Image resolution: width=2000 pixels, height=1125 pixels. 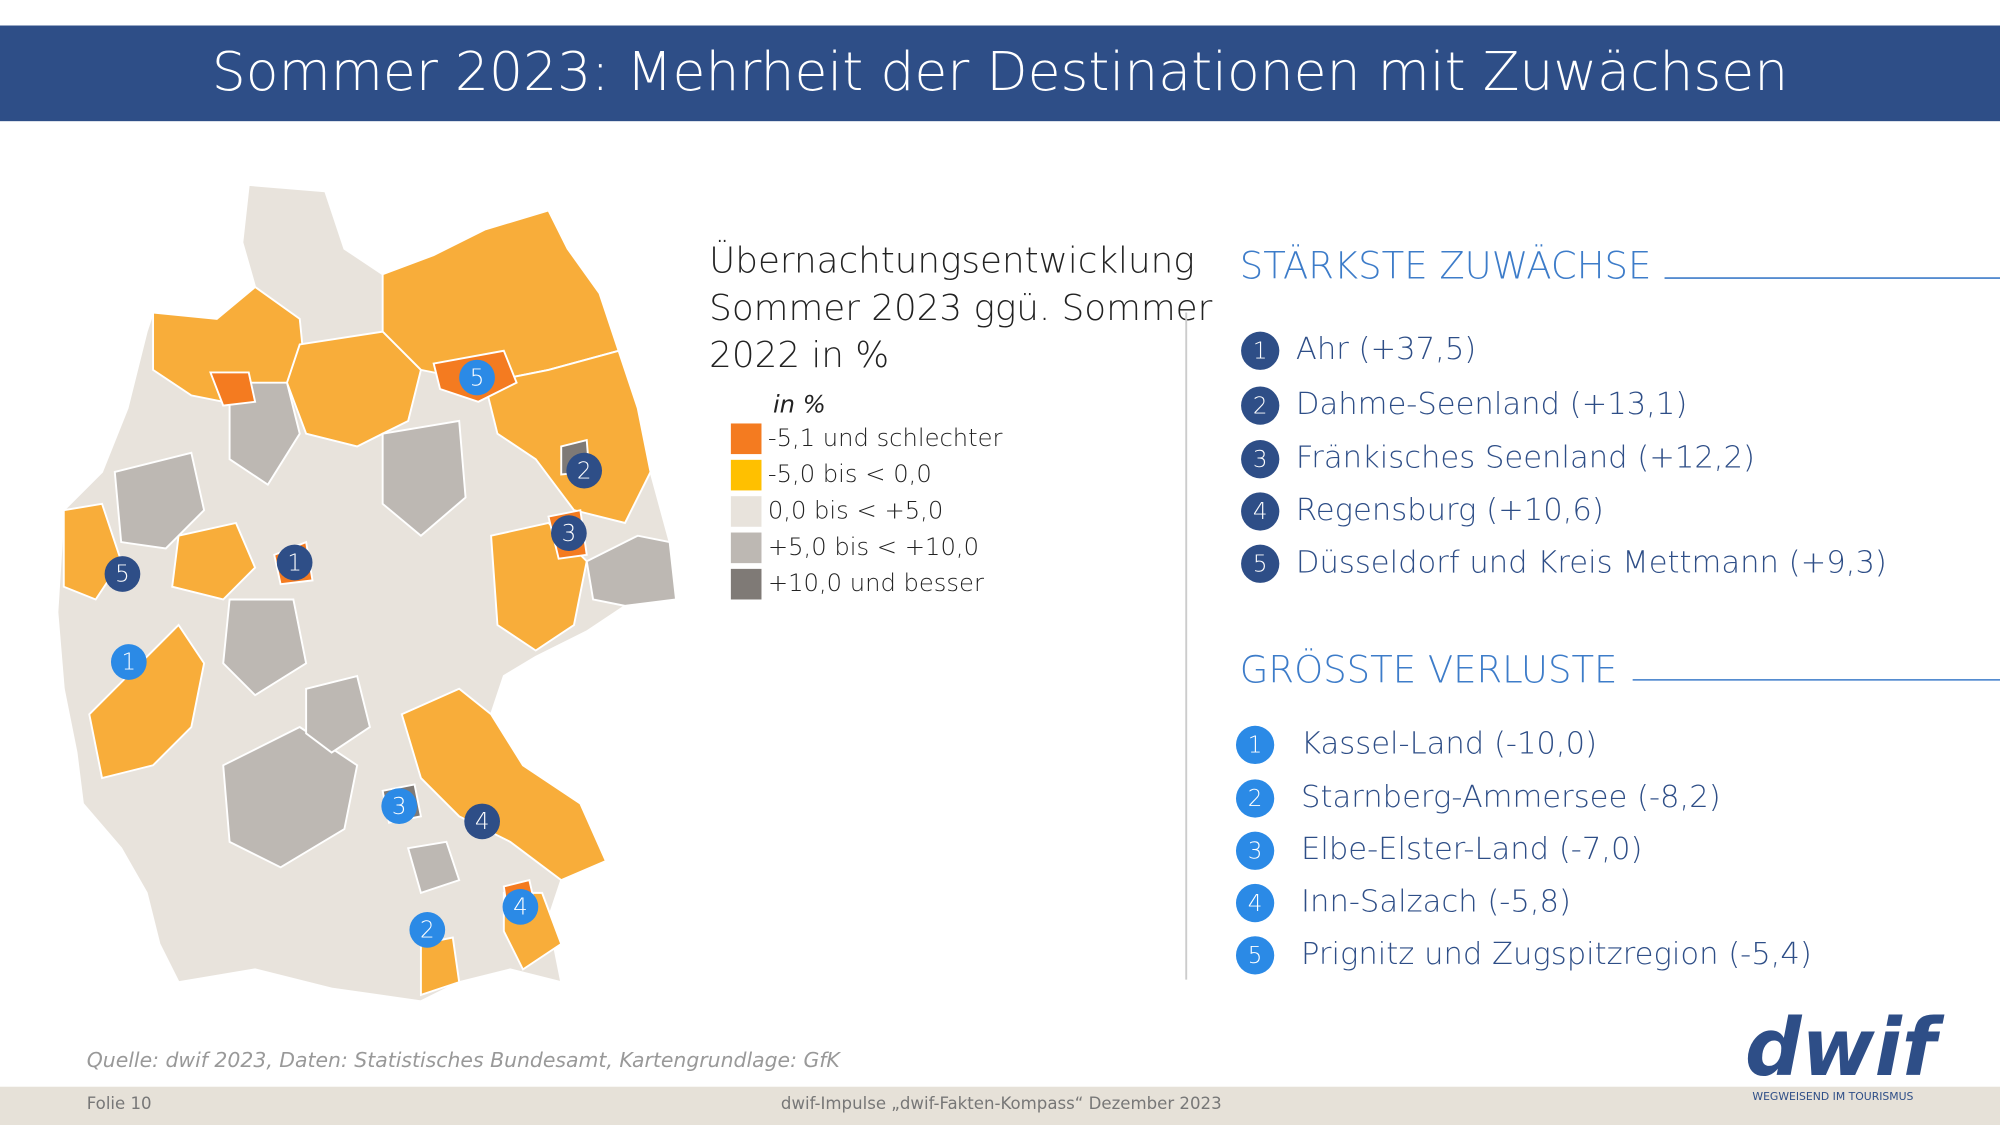 What do you see at coordinates (1511, 797) in the screenshot?
I see `rank-text: Starnberg-Ammersee (-8,2)` at bounding box center [1511, 797].